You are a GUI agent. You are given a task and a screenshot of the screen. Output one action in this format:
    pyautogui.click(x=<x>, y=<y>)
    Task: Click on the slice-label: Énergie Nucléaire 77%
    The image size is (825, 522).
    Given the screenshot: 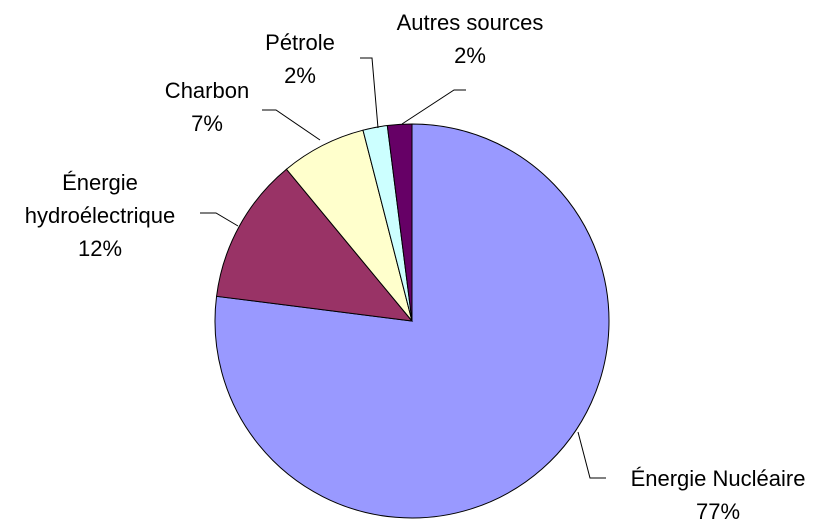 What is the action you would take?
    pyautogui.click(x=718, y=492)
    